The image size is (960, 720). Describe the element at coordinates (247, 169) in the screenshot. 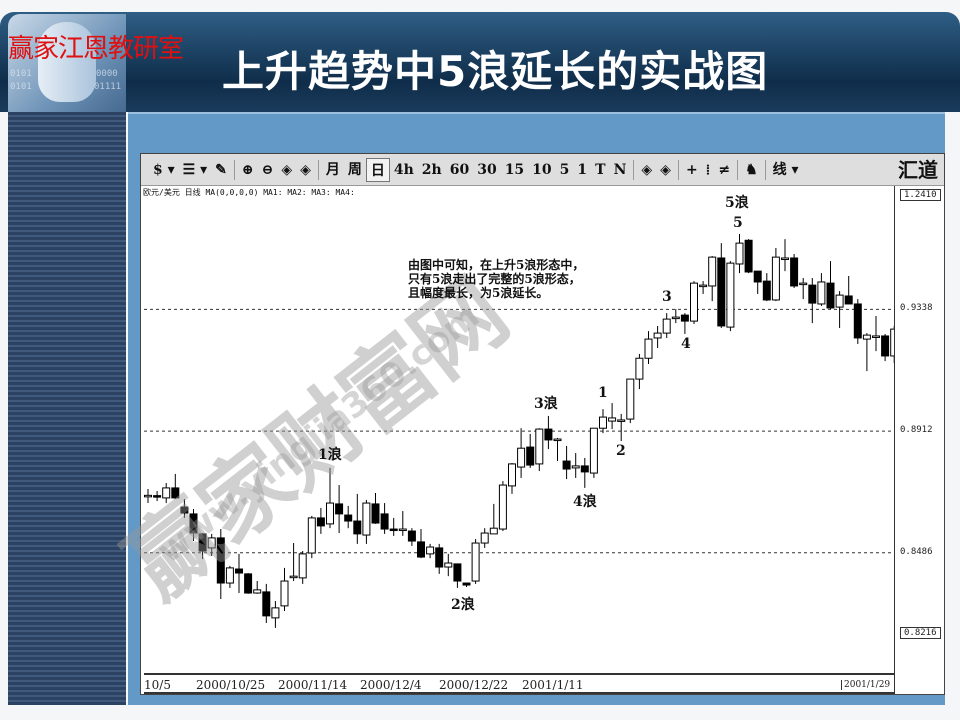

I see `toolbar-button: ⊕` at that location.